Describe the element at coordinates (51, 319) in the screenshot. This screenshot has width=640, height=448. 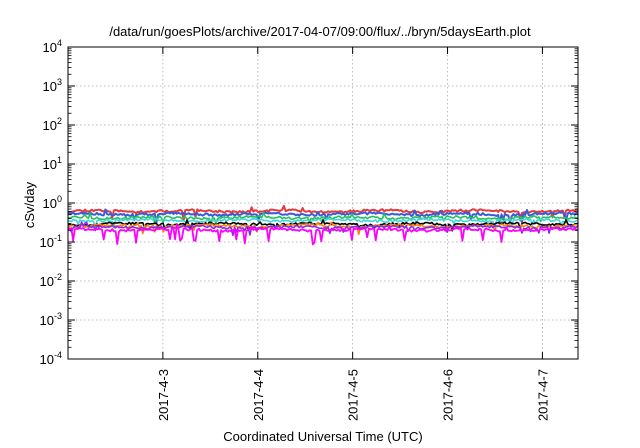
I see `y-tick-label: 10⁻³` at that location.